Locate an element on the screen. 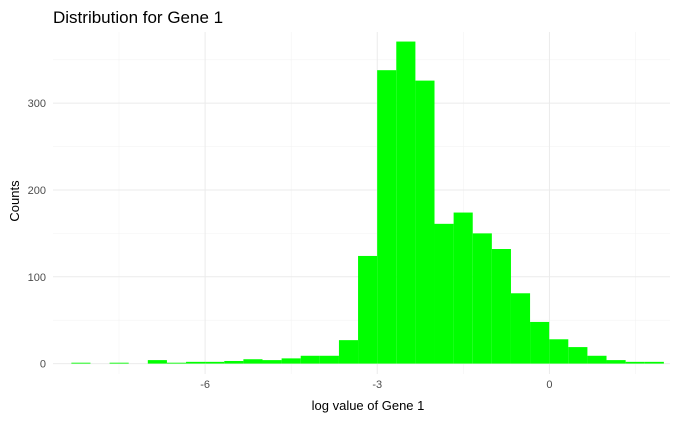 The width and height of the screenshot is (690, 422). x-tick-label: 0 is located at coordinates (549, 385).